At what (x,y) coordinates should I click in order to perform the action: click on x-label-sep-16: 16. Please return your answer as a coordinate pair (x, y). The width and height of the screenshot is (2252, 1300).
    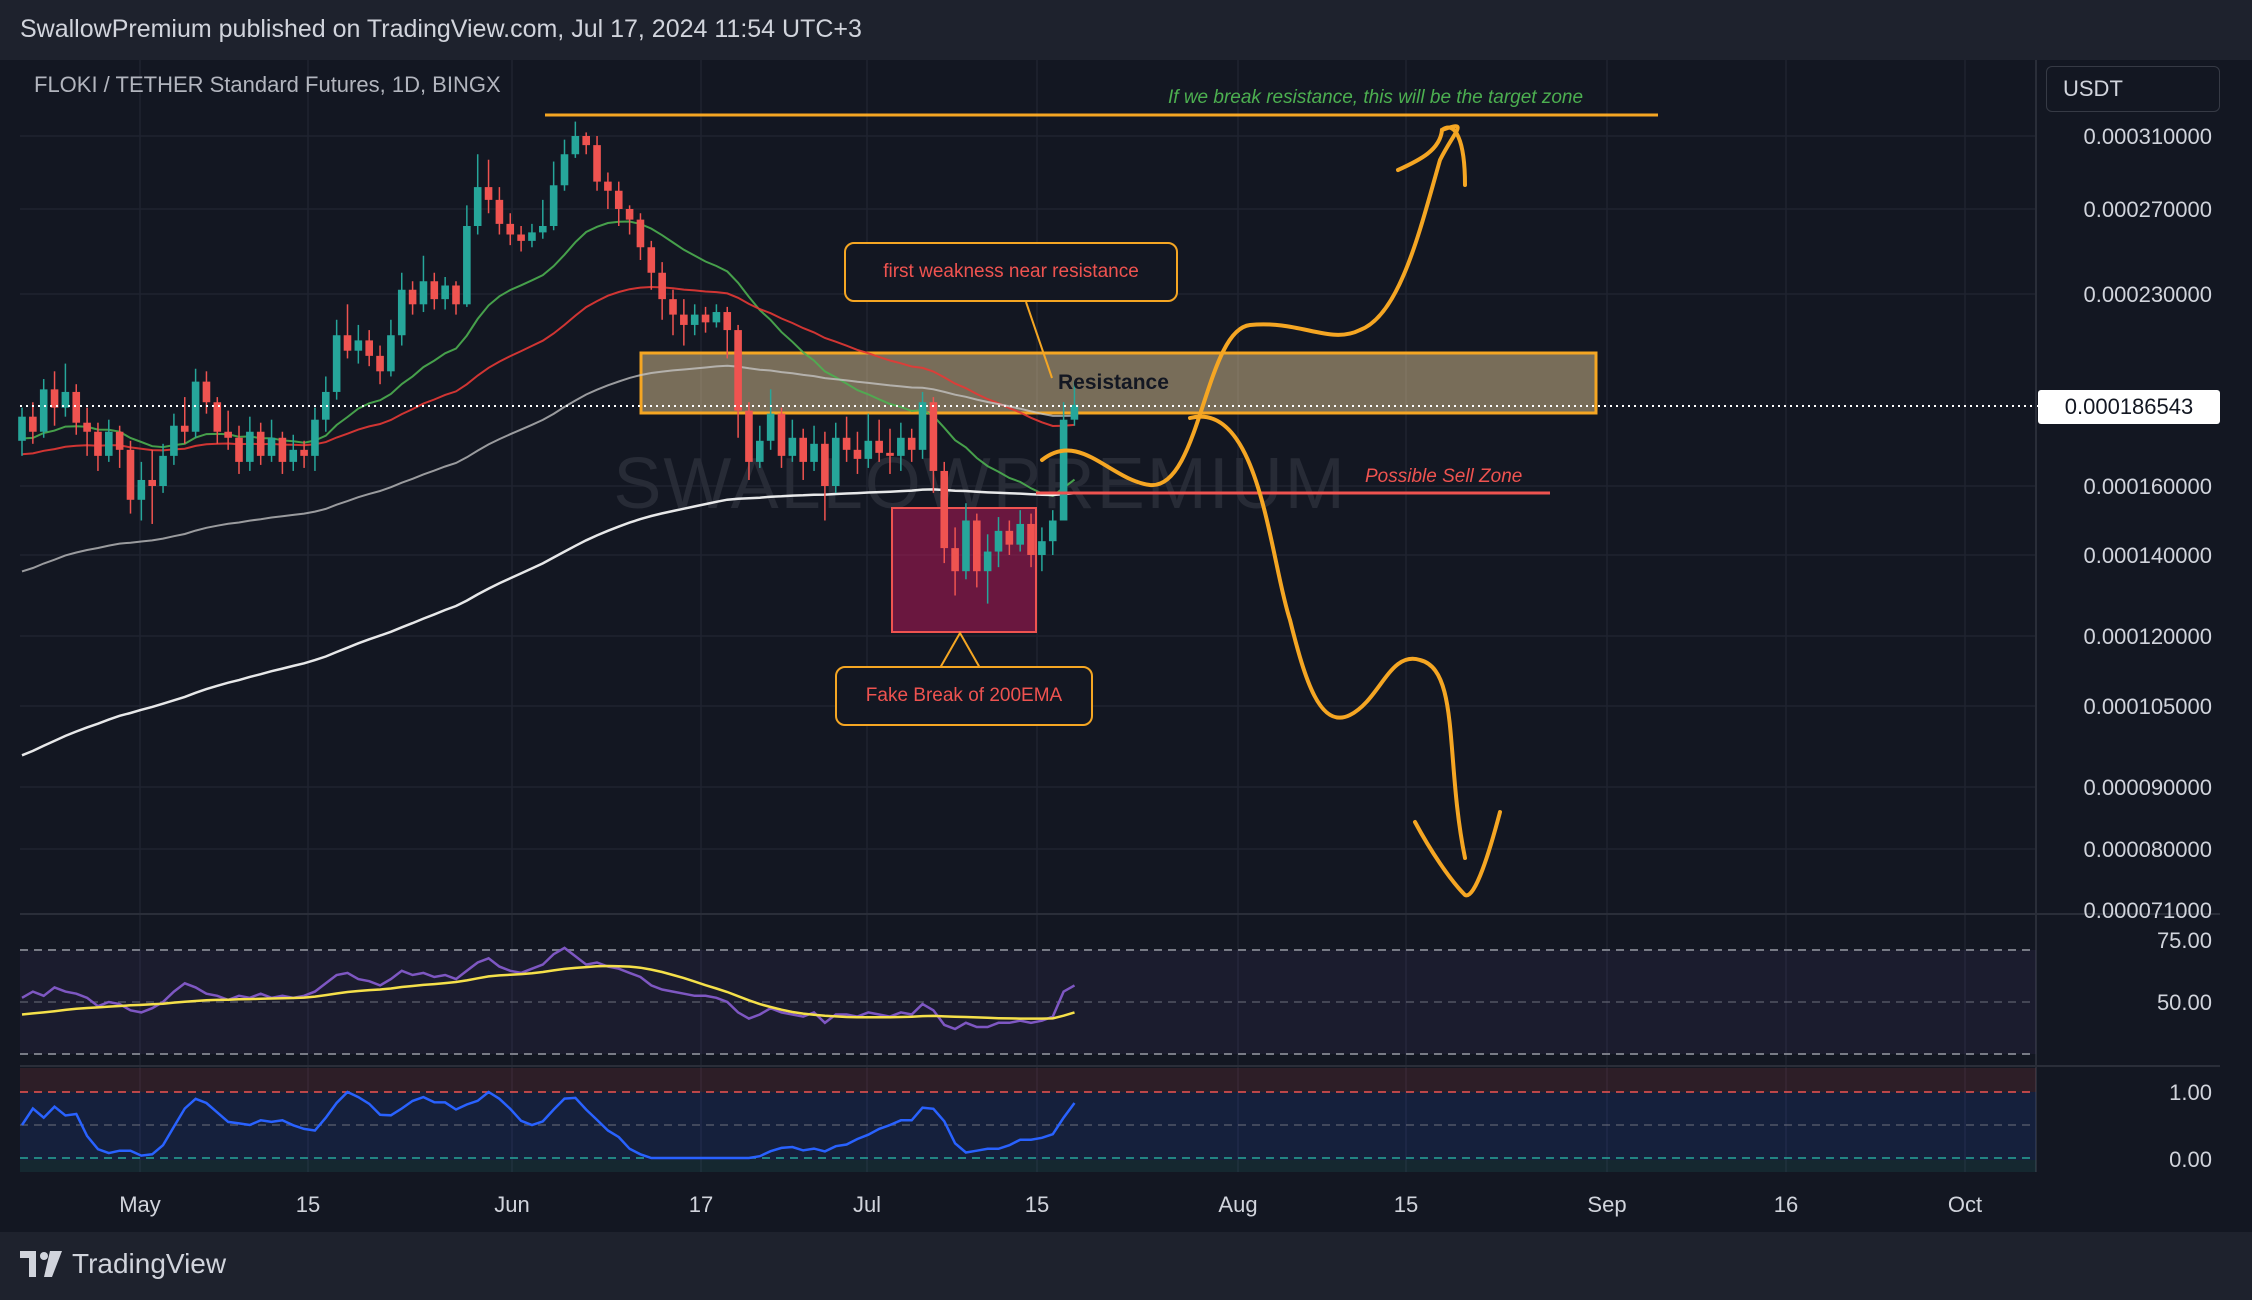
    Looking at the image, I should click on (1786, 1204).